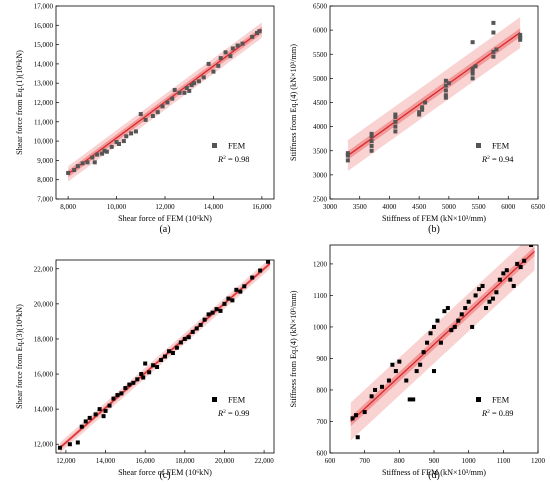 The width and height of the screenshot is (550, 482). Describe the element at coordinates (502, 159) in the screenshot. I see `r-squared-value: = 0.94` at that location.